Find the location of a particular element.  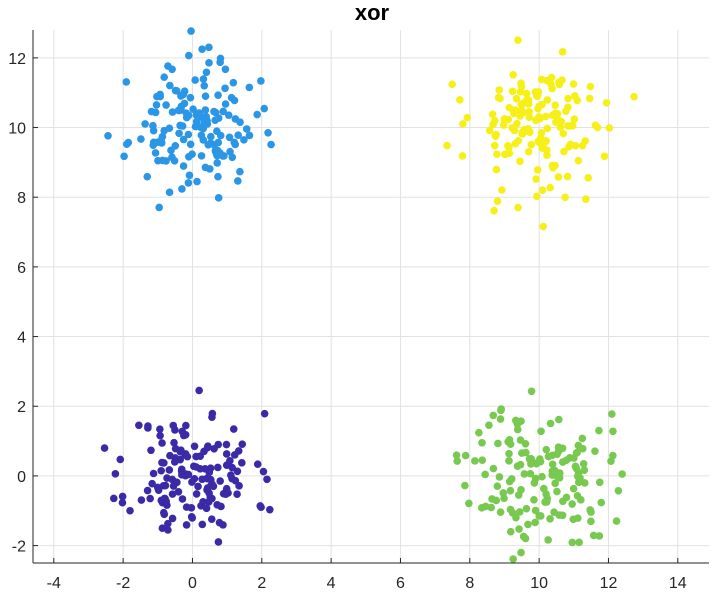

y-tick-label: 4 is located at coordinates (21, 338).